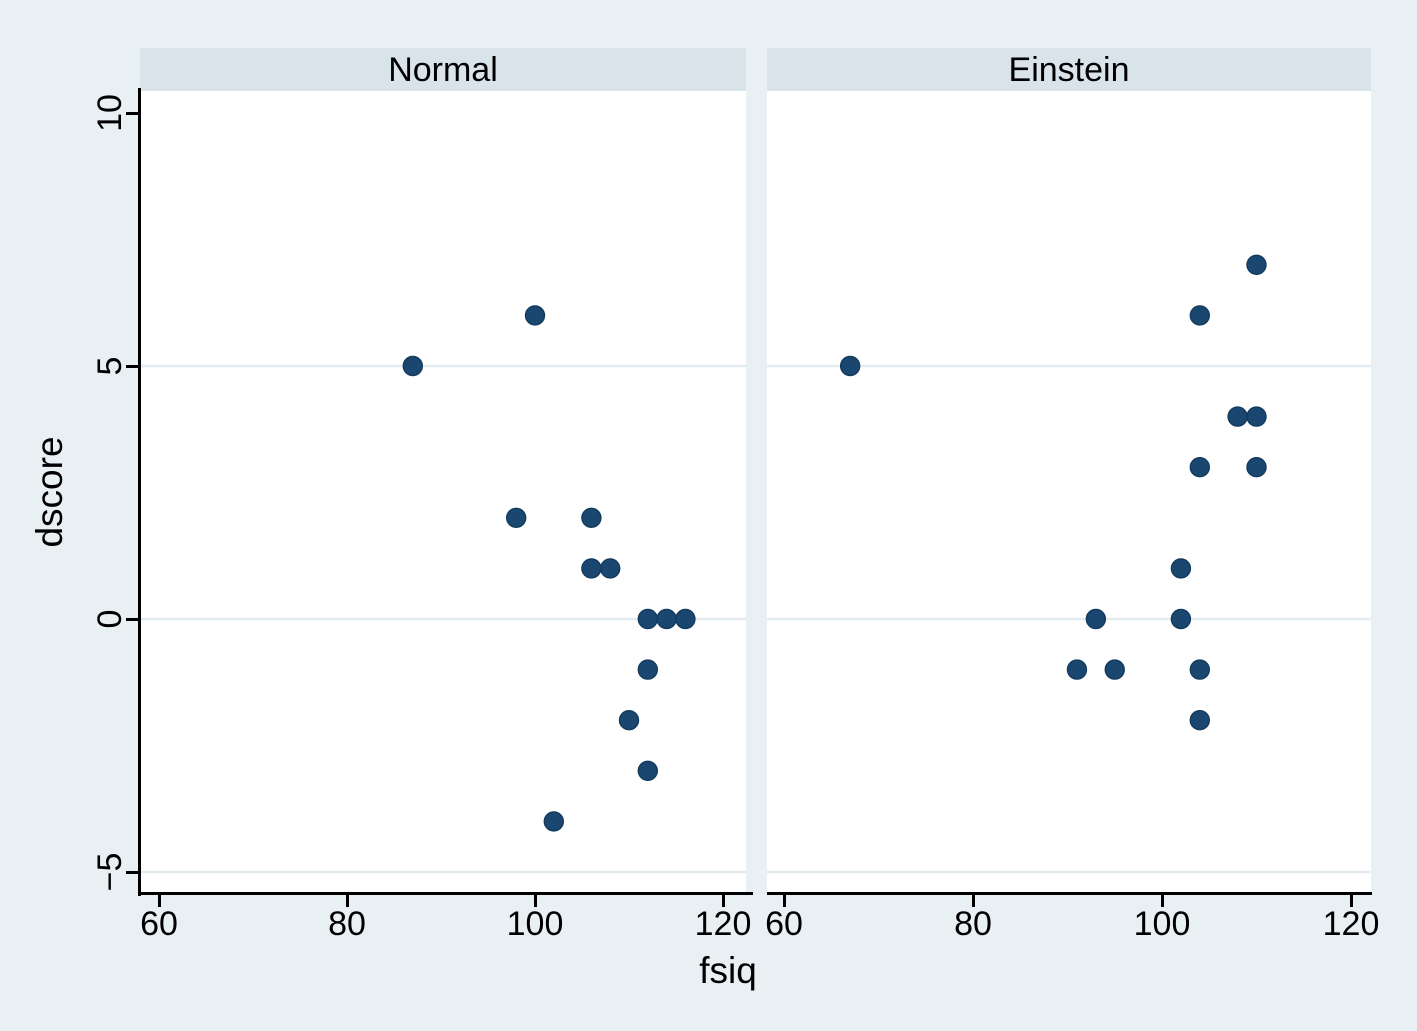 The height and width of the screenshot is (1031, 1417). I want to click on x-axis-title: fsiq, so click(728, 970).